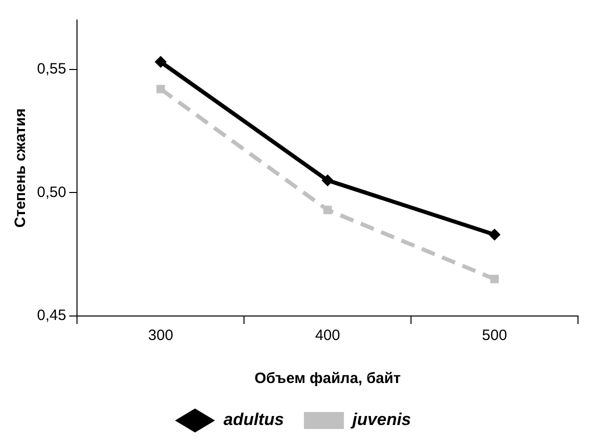  What do you see at coordinates (495, 335) in the screenshot?
I see `x-tick-label: 500` at bounding box center [495, 335].